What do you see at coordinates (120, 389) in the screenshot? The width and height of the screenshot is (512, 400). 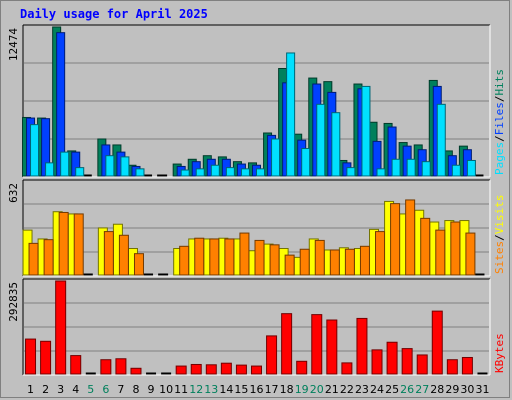 I see `x-tick-label: 7` at bounding box center [120, 389].